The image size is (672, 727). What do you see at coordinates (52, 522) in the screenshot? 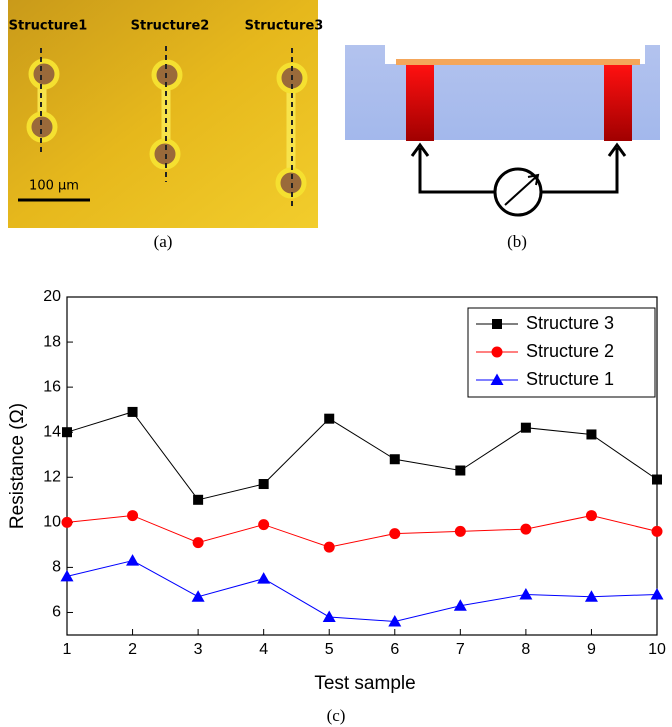
I see `y-tick-label: 10` at bounding box center [52, 522].